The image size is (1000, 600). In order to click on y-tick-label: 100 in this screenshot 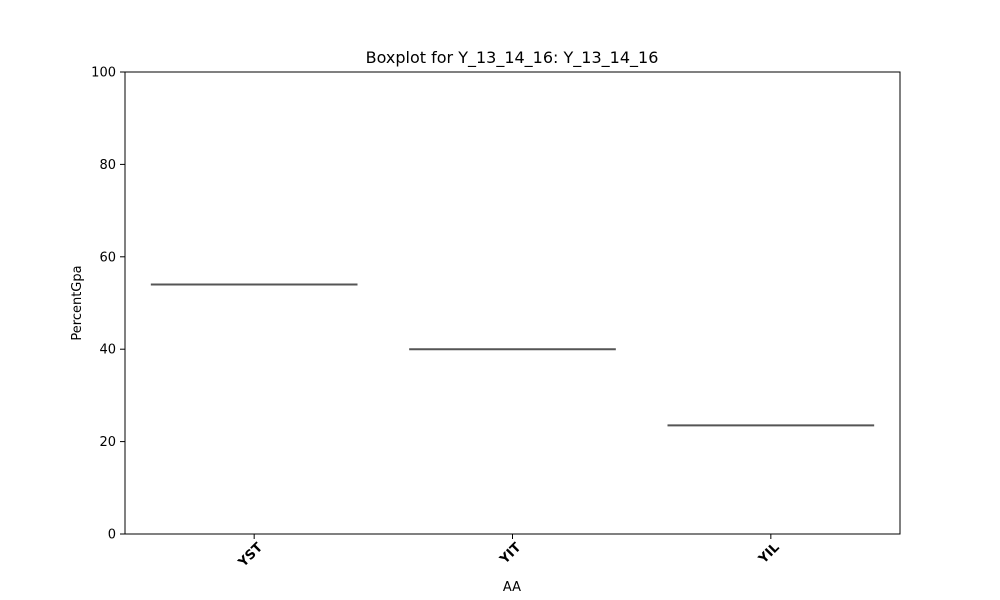, I will do `click(103, 73)`.